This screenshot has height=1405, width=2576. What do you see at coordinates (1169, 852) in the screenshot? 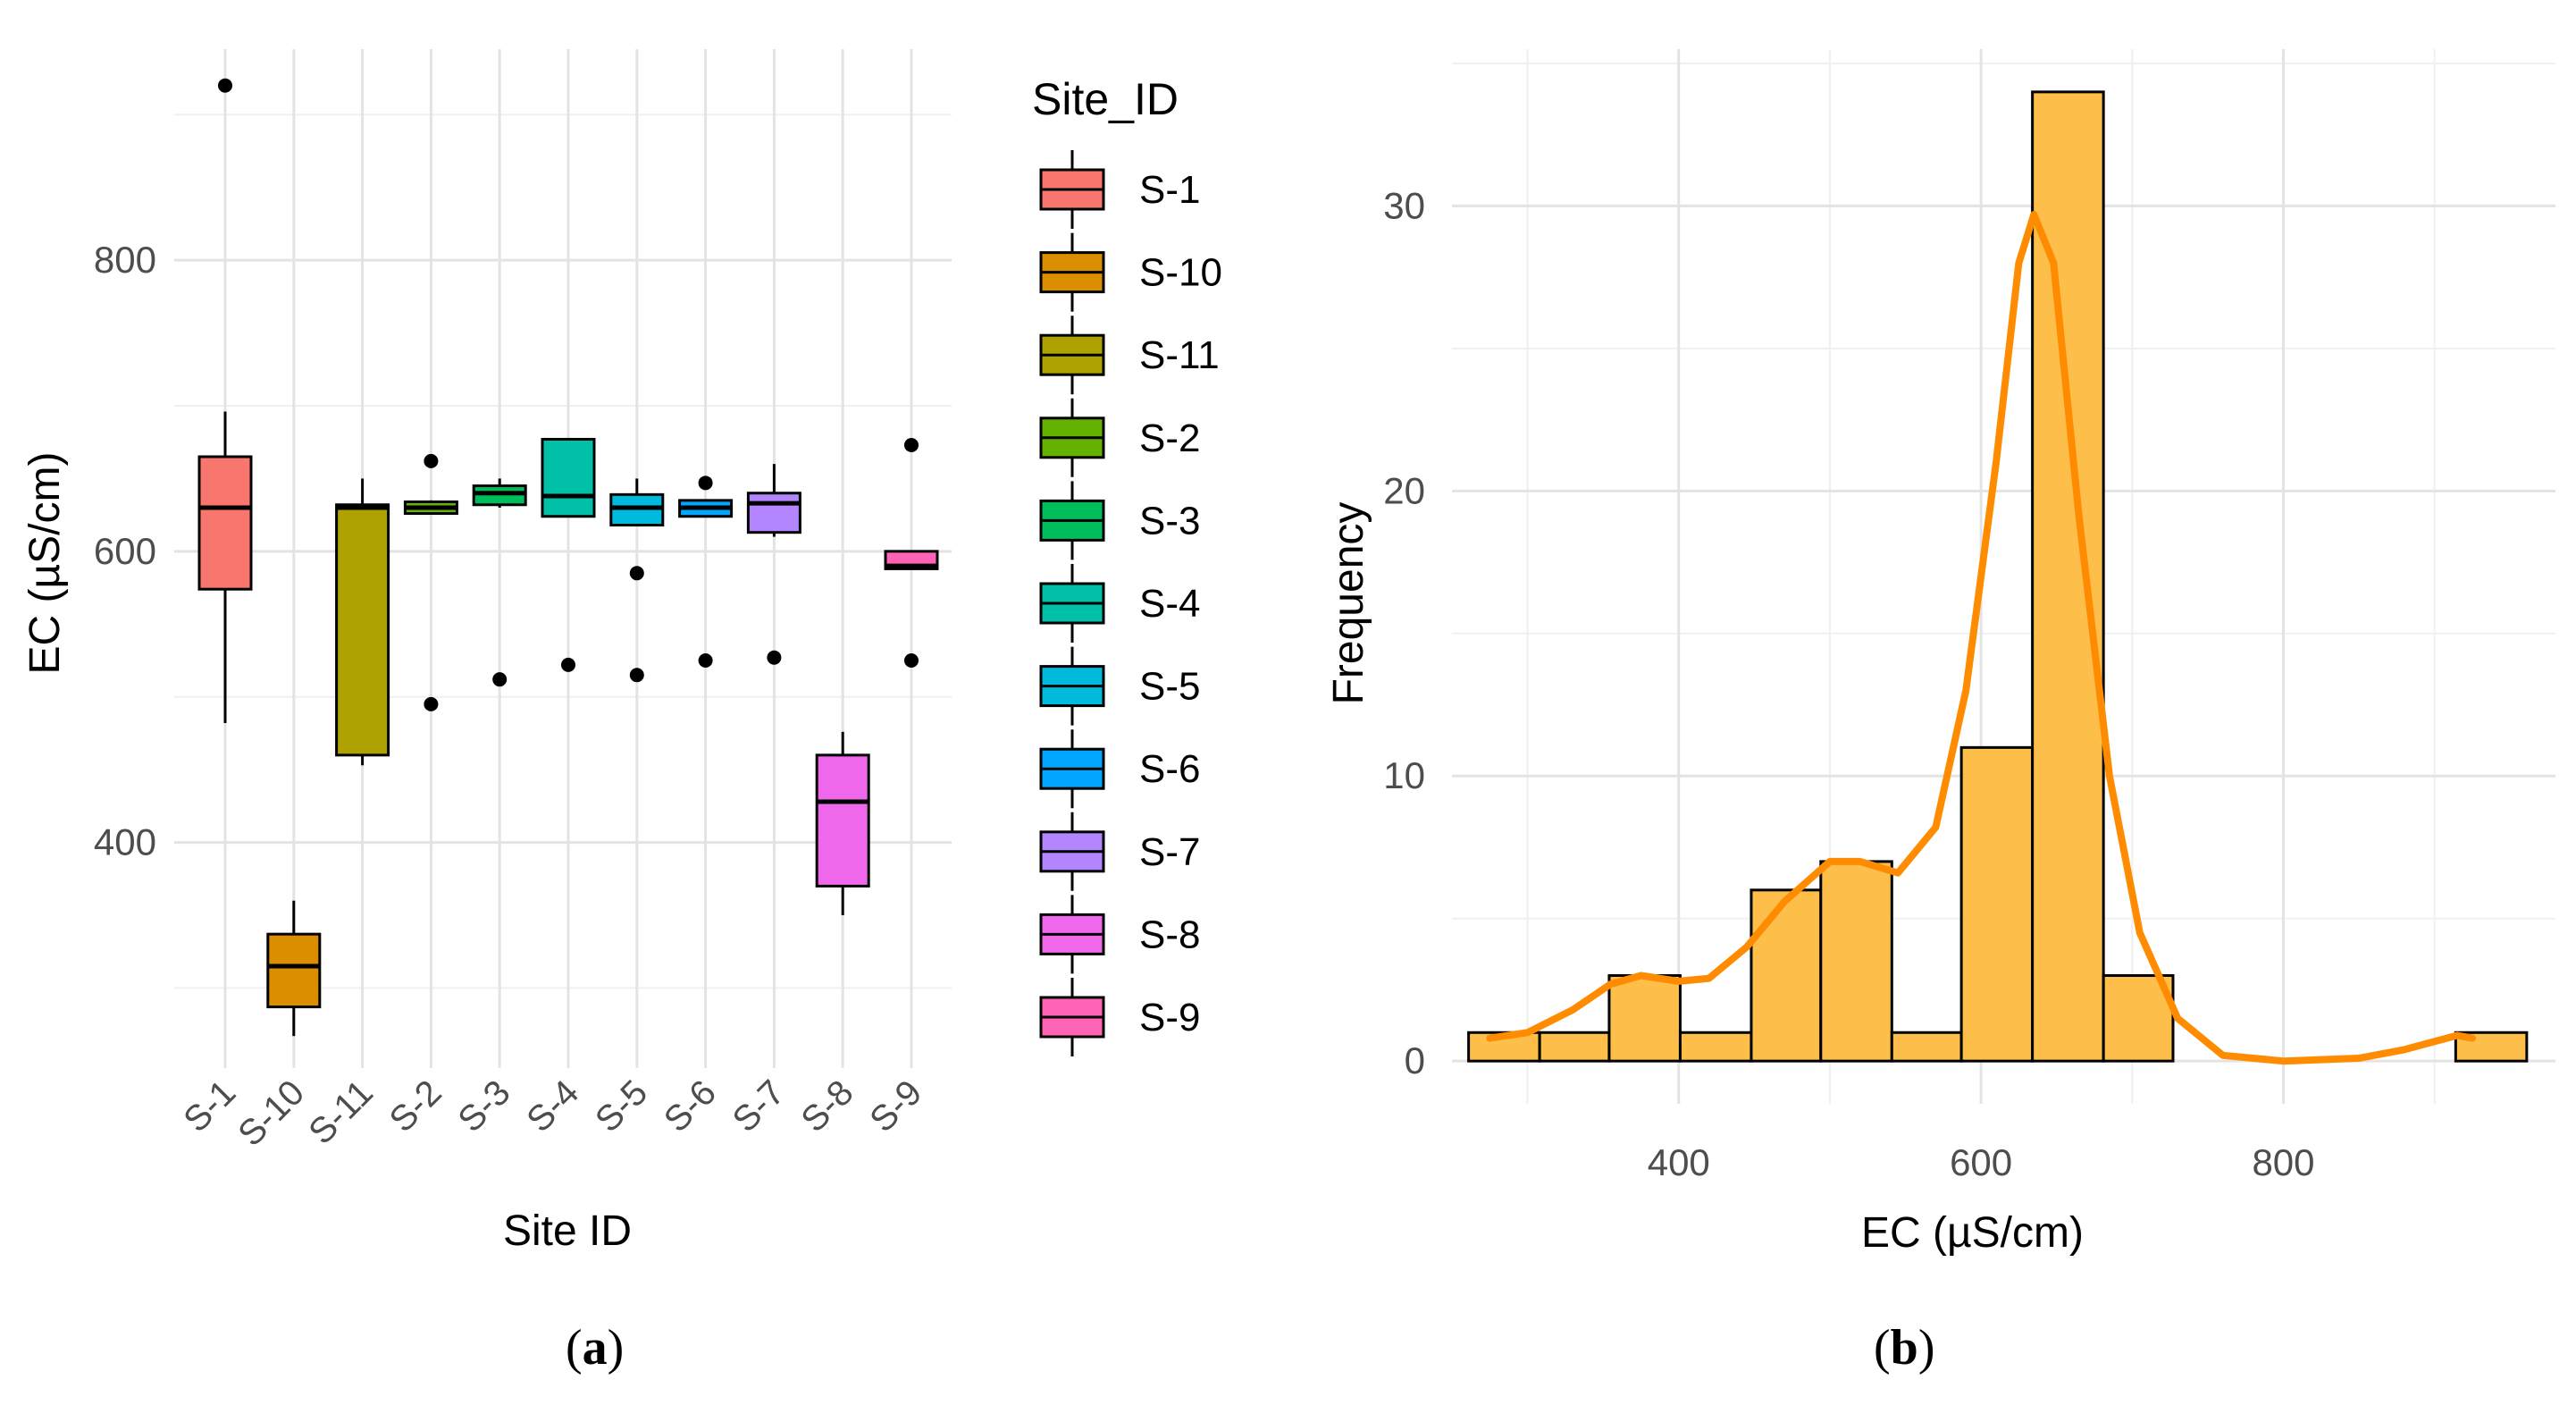
I see `legend-label: S-7` at bounding box center [1169, 852].